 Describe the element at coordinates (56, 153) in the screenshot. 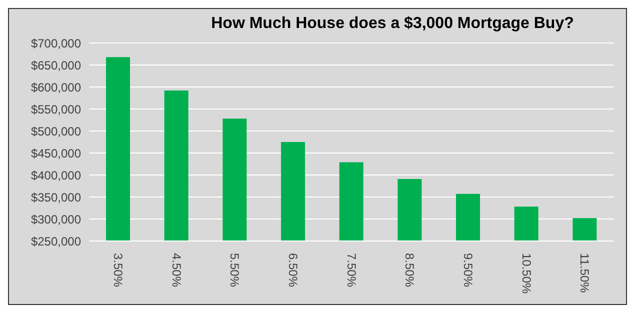

I see `y-tick-label: $450,000` at that location.